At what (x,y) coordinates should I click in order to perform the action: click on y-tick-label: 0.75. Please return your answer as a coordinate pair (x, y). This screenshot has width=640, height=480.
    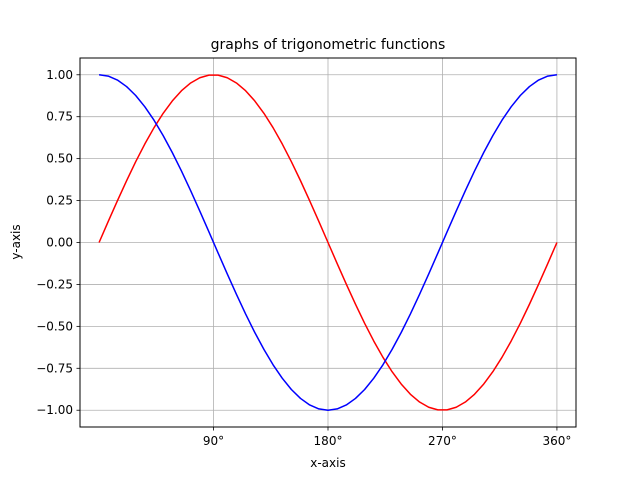
    Looking at the image, I should click on (59, 117).